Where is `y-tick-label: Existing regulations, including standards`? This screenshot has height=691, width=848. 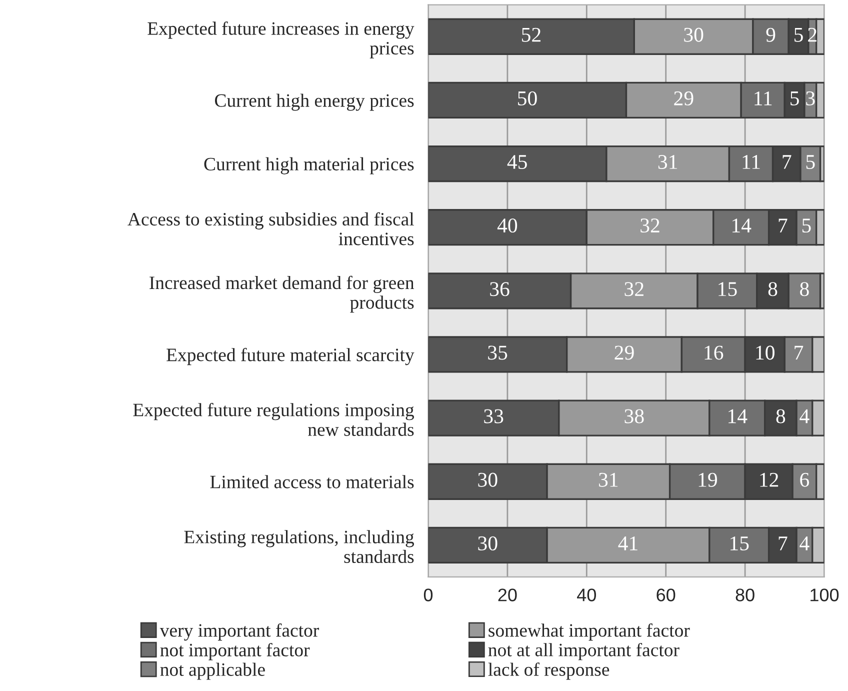 y-tick-label: Existing regulations, including standards is located at coordinates (299, 547).